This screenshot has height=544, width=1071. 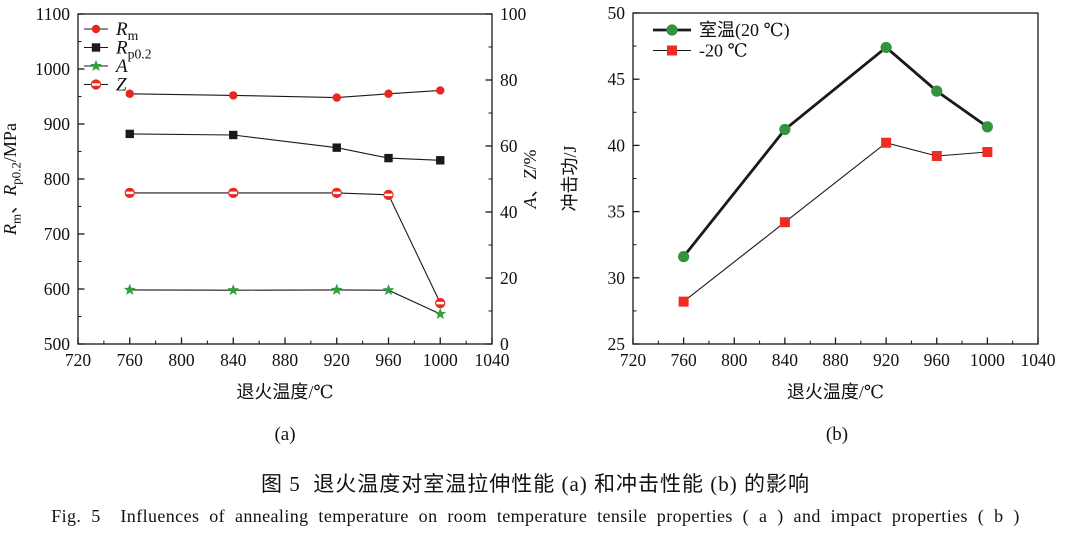 I want to click on svg-text: 30, so click(x=617, y=278).